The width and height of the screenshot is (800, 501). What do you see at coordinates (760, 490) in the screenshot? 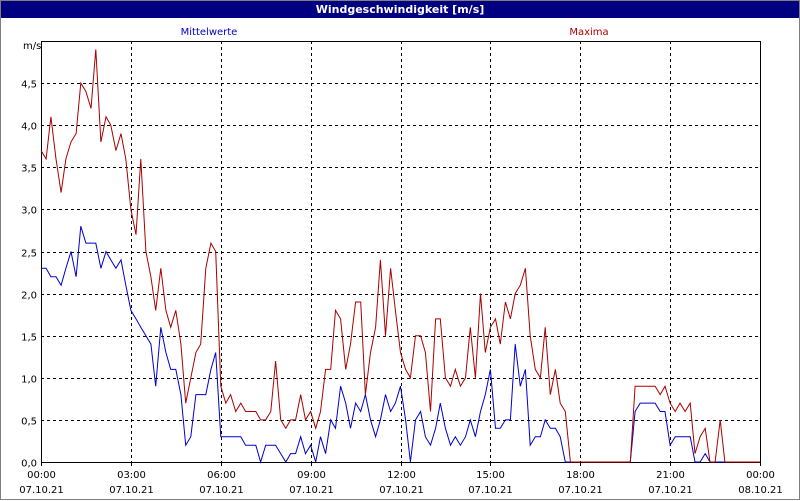
I see `x-tick-date: 08.10.21` at bounding box center [760, 490].